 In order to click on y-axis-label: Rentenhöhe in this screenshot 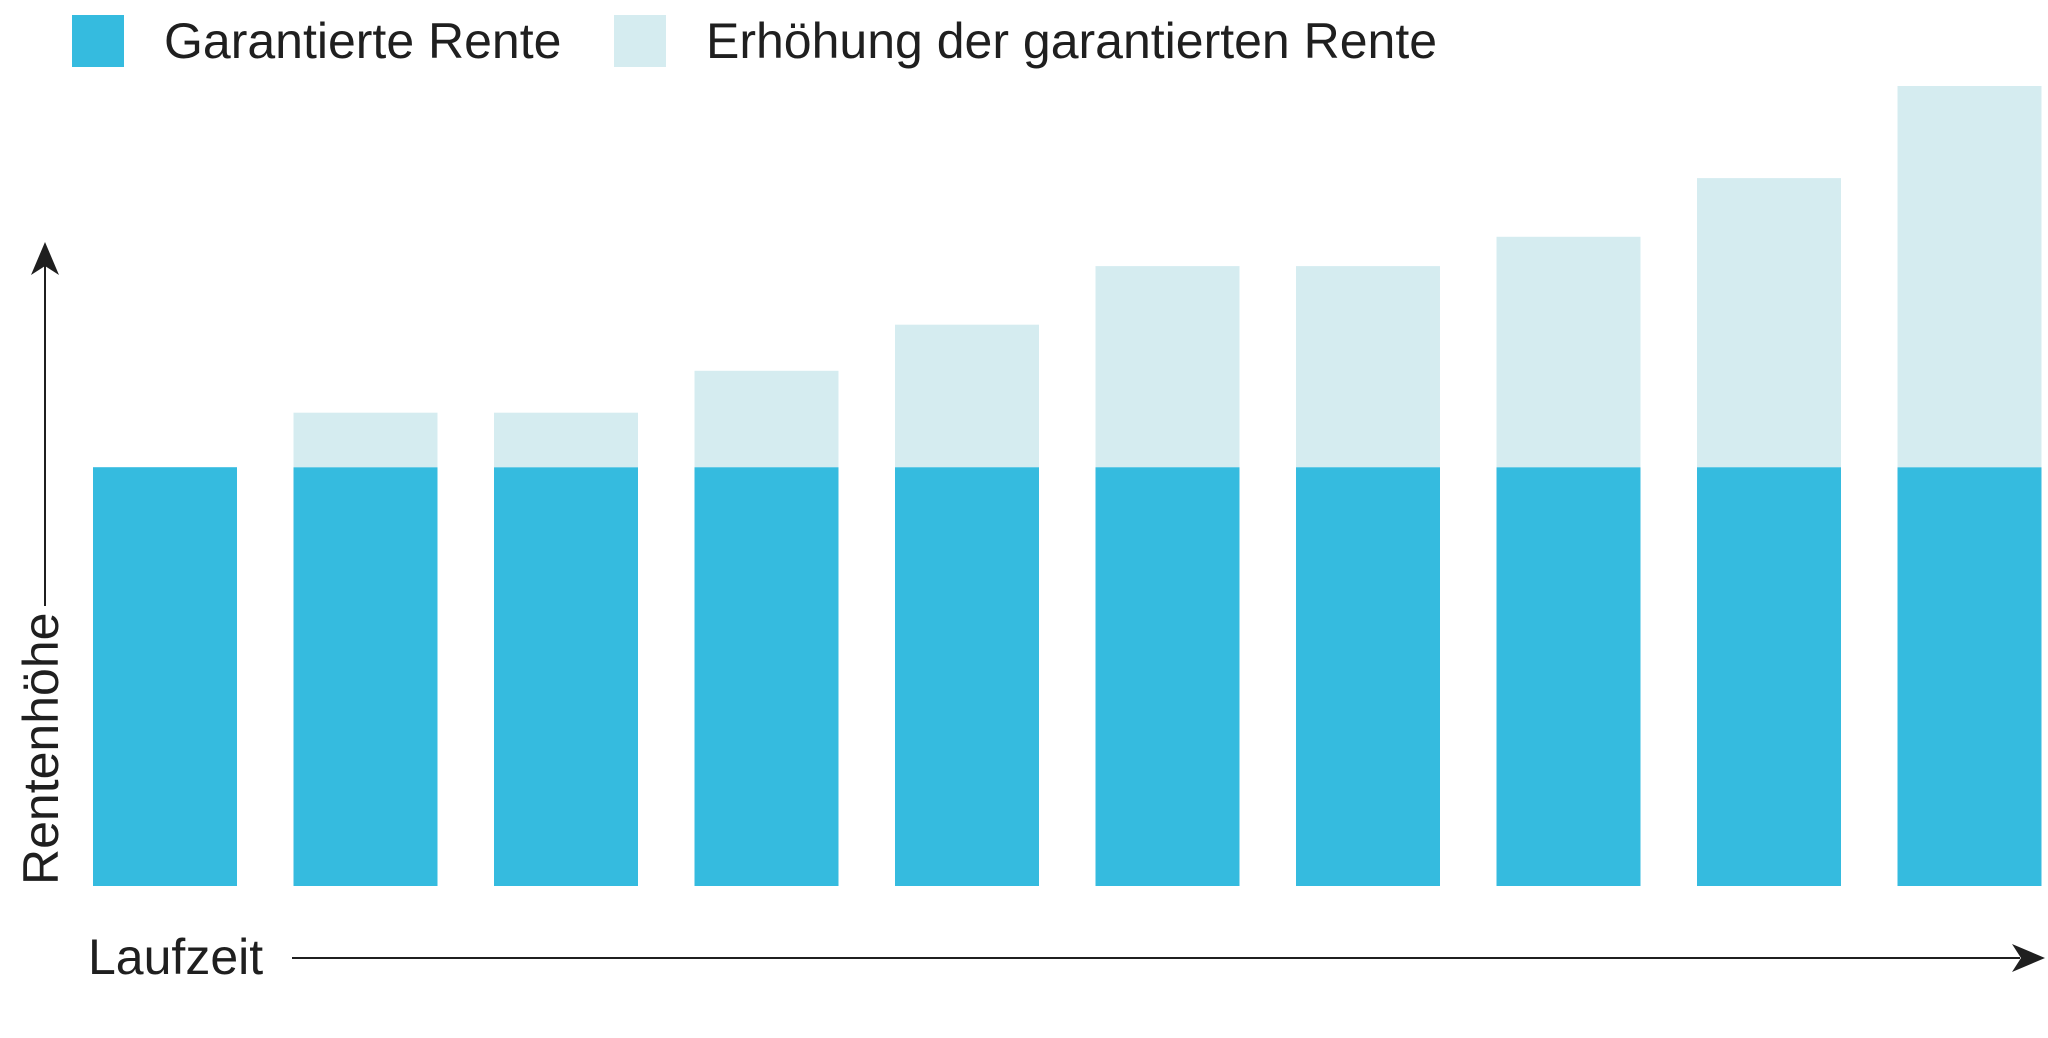, I will do `click(41, 749)`.